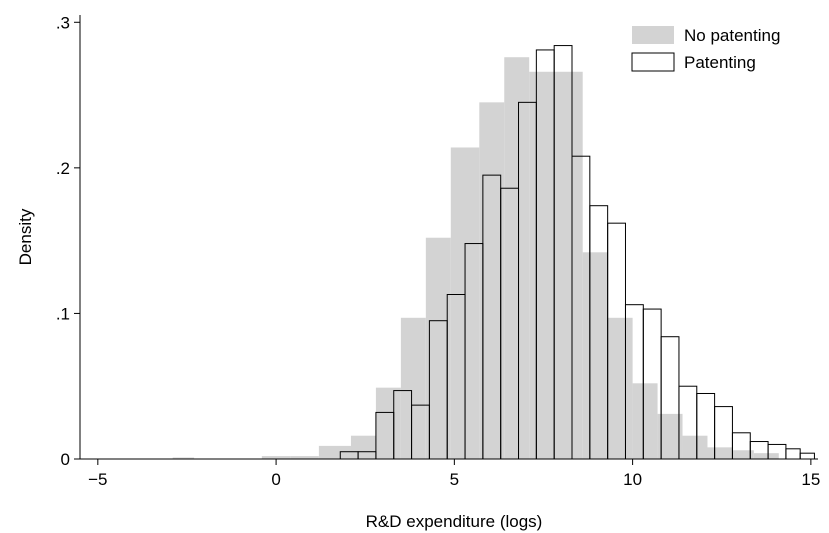 The image size is (829, 533). Describe the element at coordinates (454, 521) in the screenshot. I see `x-axis-title: R&D expenditure (logs)` at that location.